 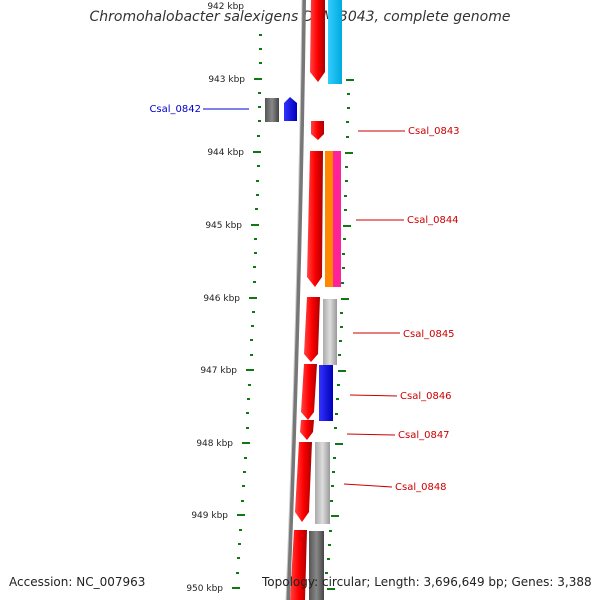 I want to click on forward-strand-track, so click(x=307, y=300).